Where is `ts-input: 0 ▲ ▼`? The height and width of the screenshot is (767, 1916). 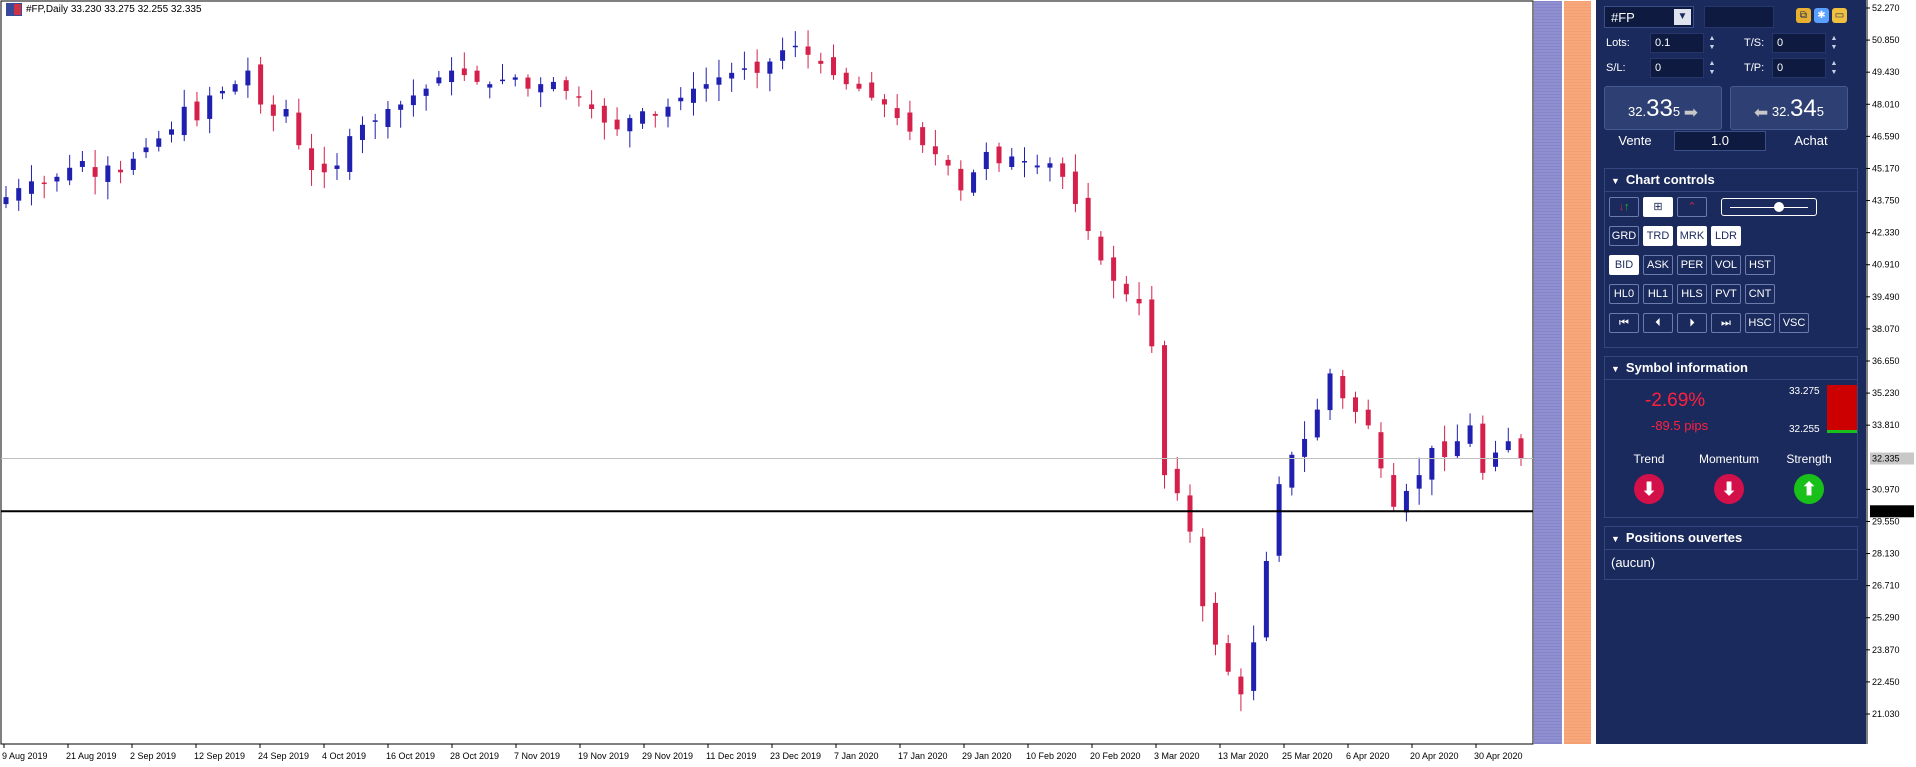 ts-input: 0 ▲ ▼ is located at coordinates (1804, 43).